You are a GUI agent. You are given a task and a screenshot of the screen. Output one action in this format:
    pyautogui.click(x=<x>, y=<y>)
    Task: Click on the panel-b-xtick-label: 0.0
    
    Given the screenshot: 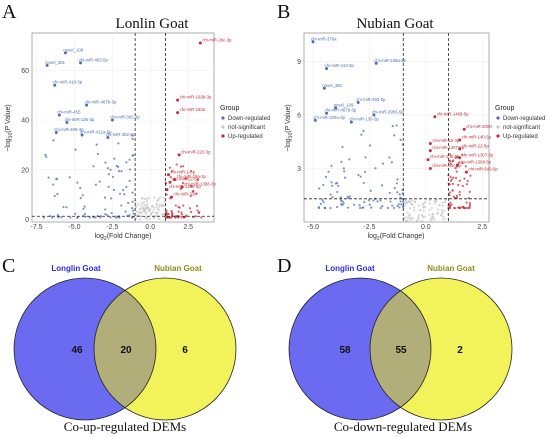 What is the action you would take?
    pyautogui.click(x=426, y=227)
    